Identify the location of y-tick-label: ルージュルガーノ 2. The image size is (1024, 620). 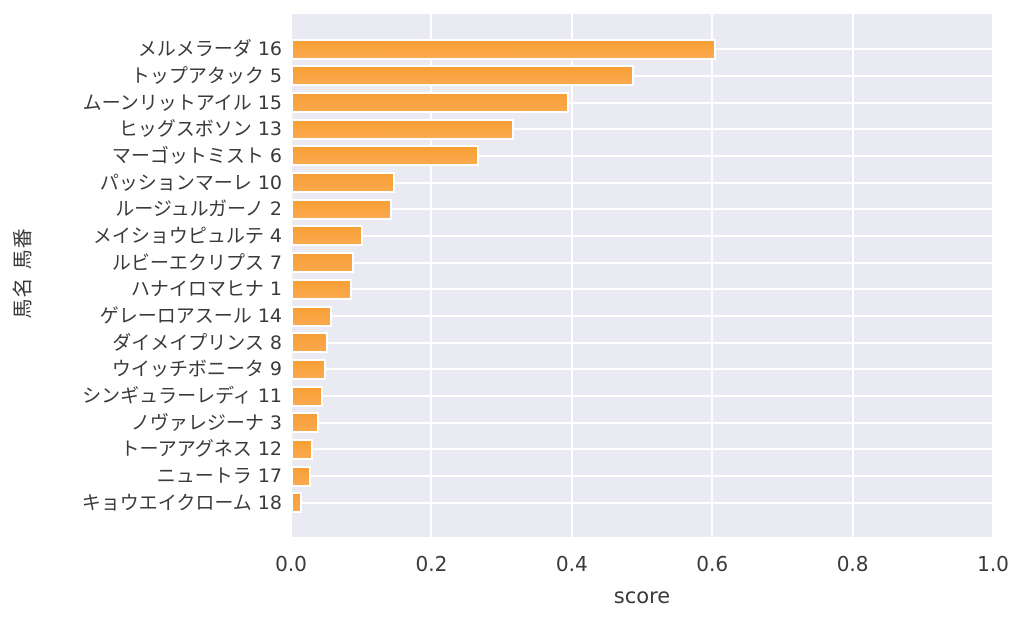
(198, 209).